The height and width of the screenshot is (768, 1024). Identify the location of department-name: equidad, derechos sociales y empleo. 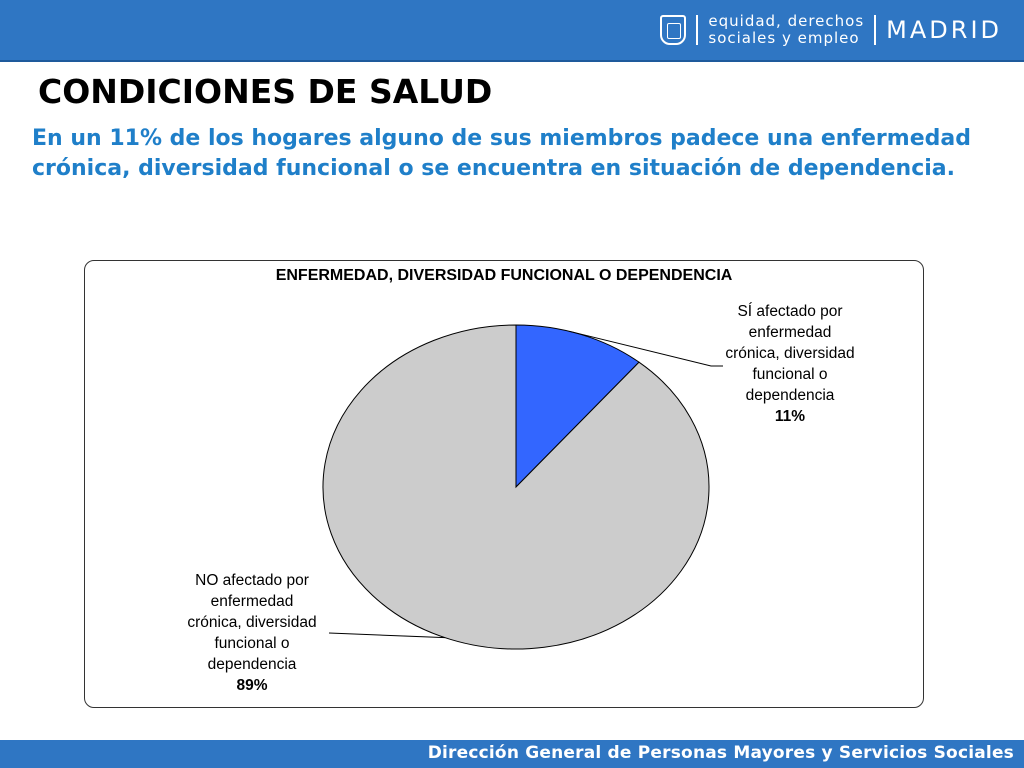
(786, 30).